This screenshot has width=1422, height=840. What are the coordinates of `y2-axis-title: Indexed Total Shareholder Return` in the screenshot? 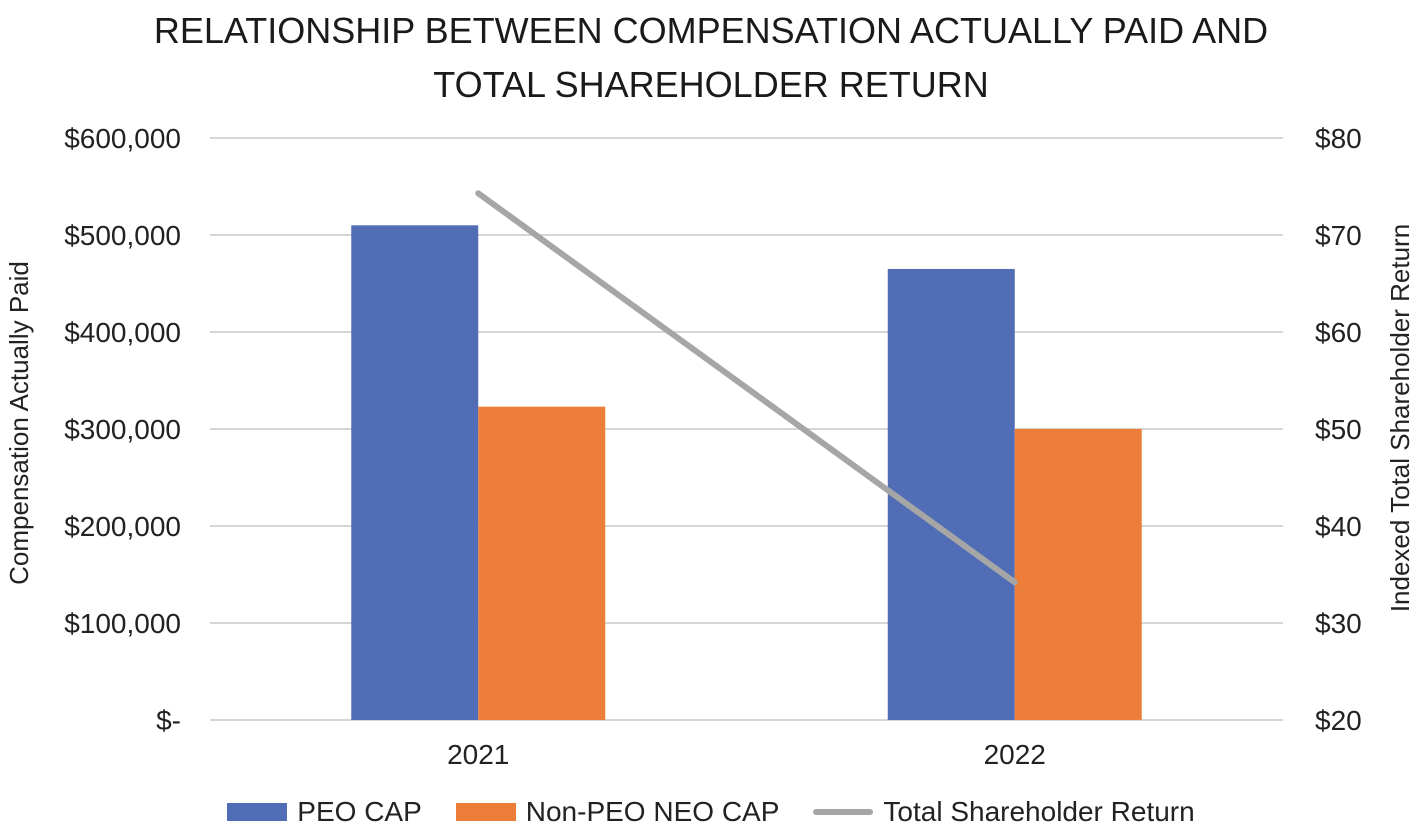 It's located at (1400, 418).